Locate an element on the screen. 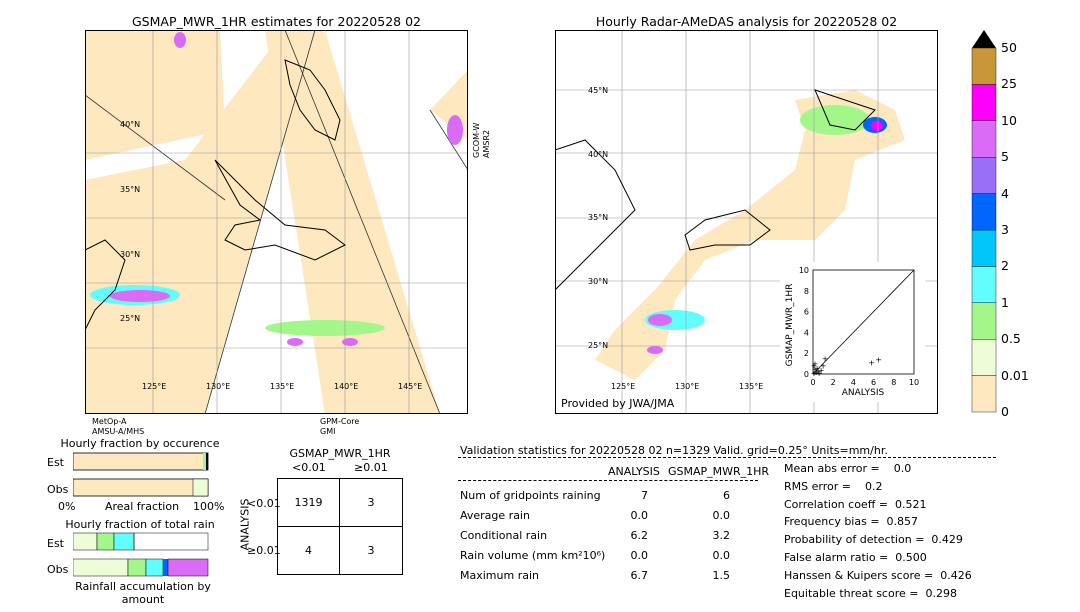 Image resolution: width=1080 pixels, height=612 pixels. colorbar-label: 1 is located at coordinates (1005, 302).